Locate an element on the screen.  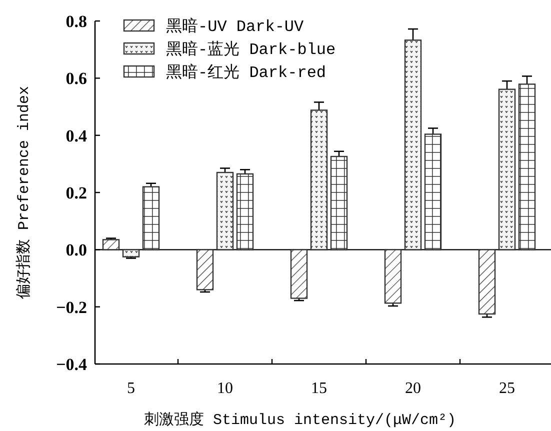
y-axis-title: 偏好指数 Preference index is located at coordinates (24, 193).